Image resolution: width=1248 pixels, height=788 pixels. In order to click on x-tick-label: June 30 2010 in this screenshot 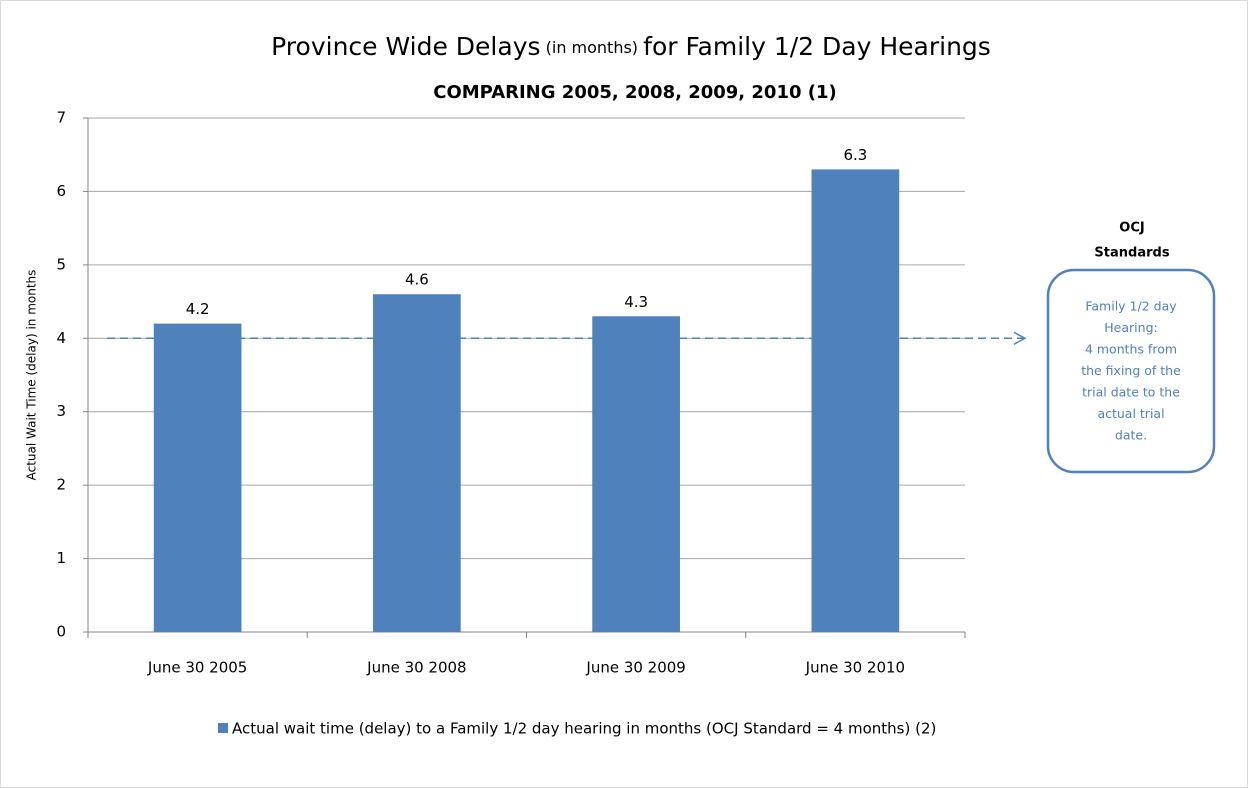, I will do `click(855, 668)`.